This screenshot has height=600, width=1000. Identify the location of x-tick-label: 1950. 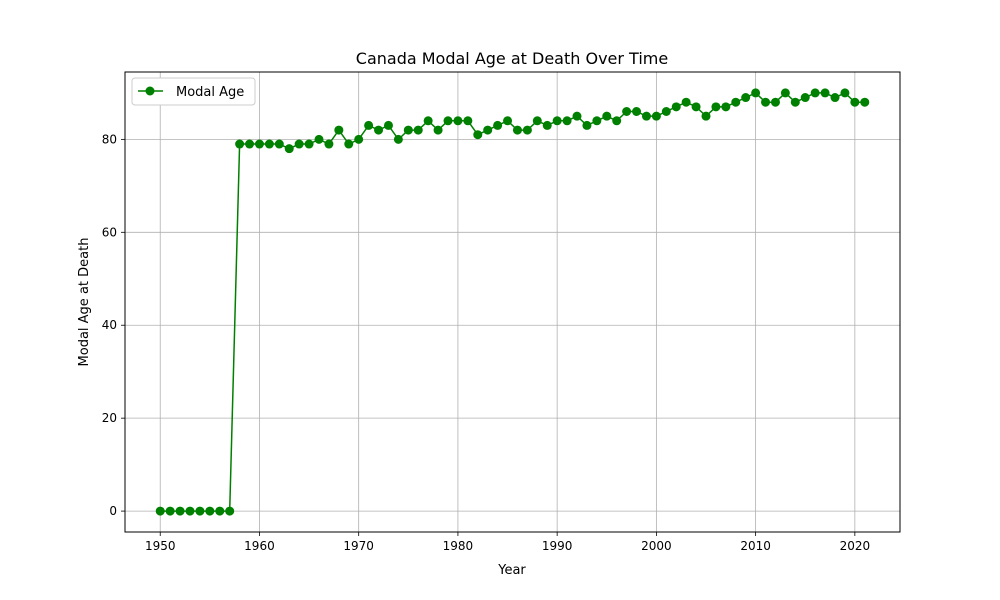
(160, 546).